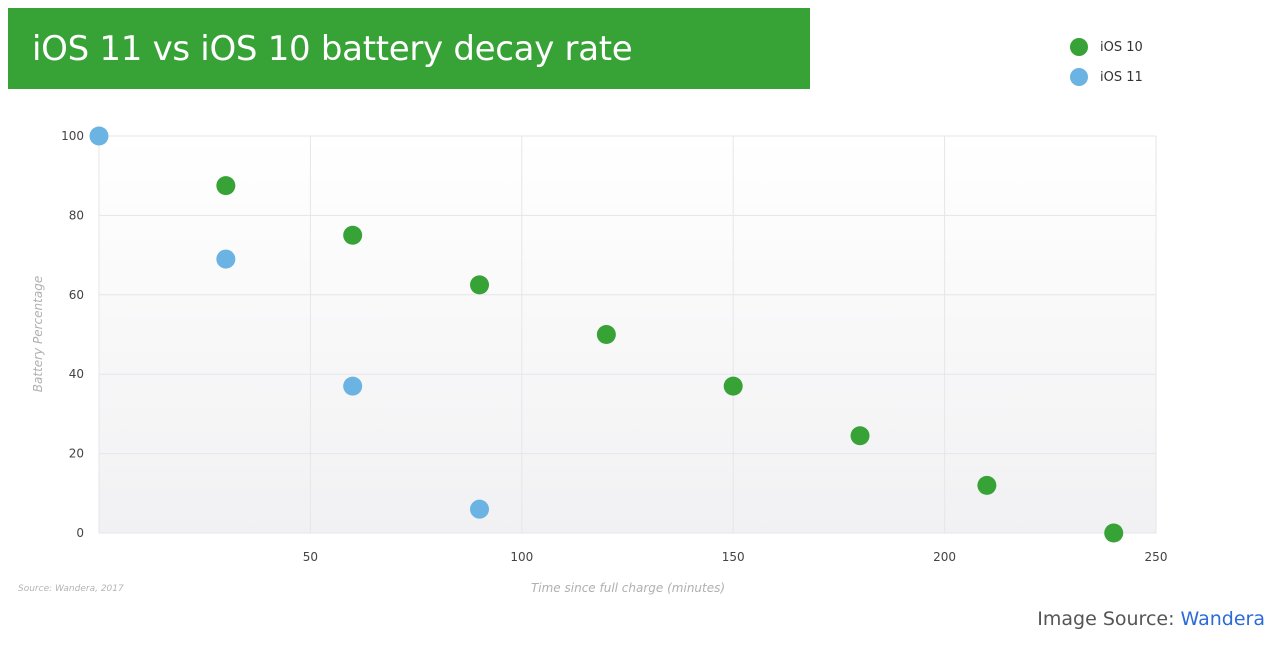  Describe the element at coordinates (521, 557) in the screenshot. I see `x-tick-label: 100` at that location.